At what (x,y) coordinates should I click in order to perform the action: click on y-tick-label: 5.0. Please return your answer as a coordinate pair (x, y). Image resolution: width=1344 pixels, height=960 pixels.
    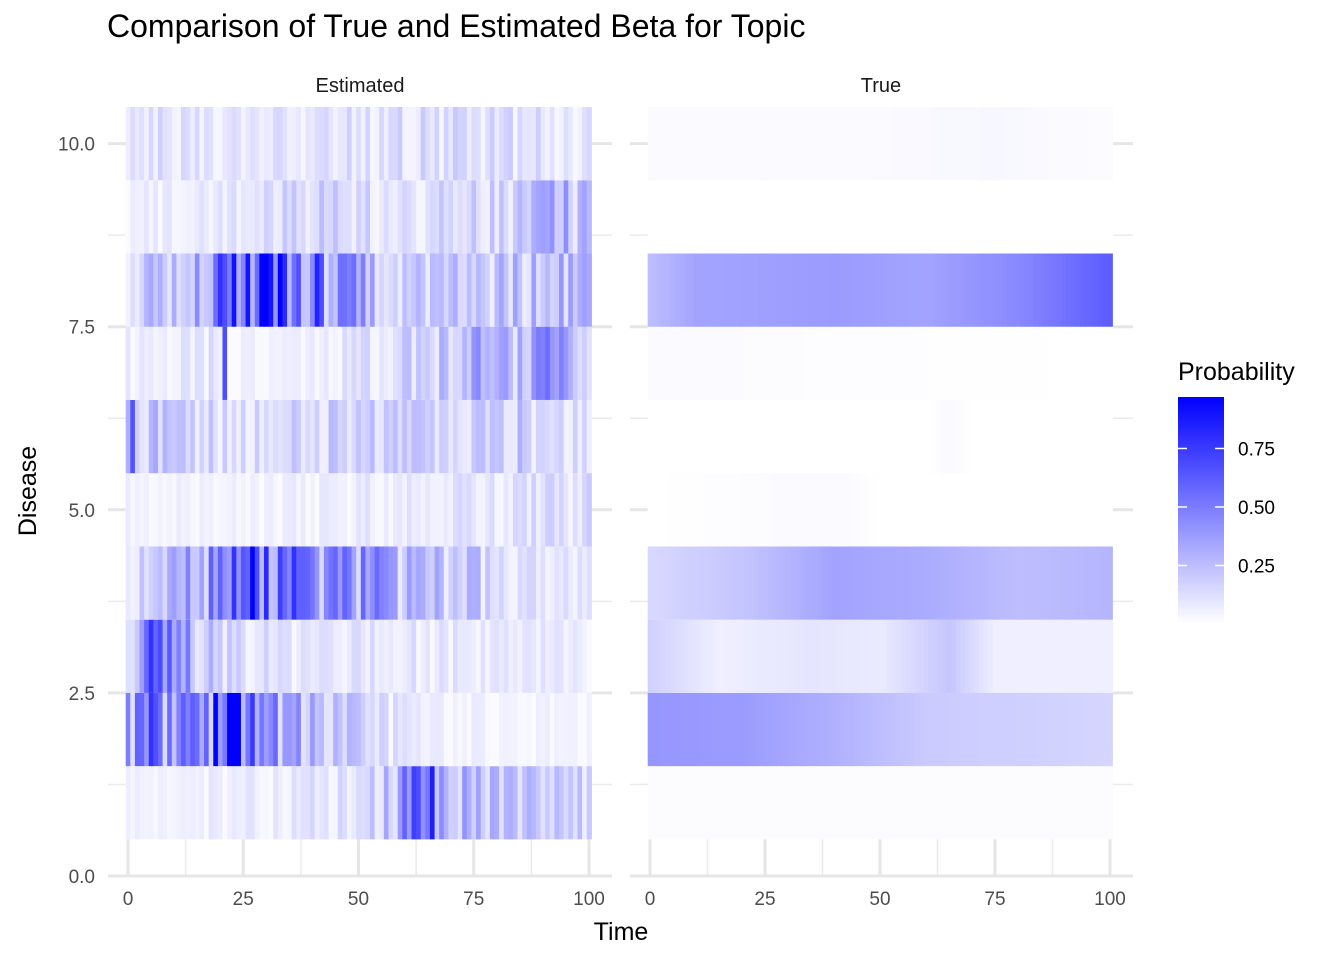
    Looking at the image, I should click on (82, 511).